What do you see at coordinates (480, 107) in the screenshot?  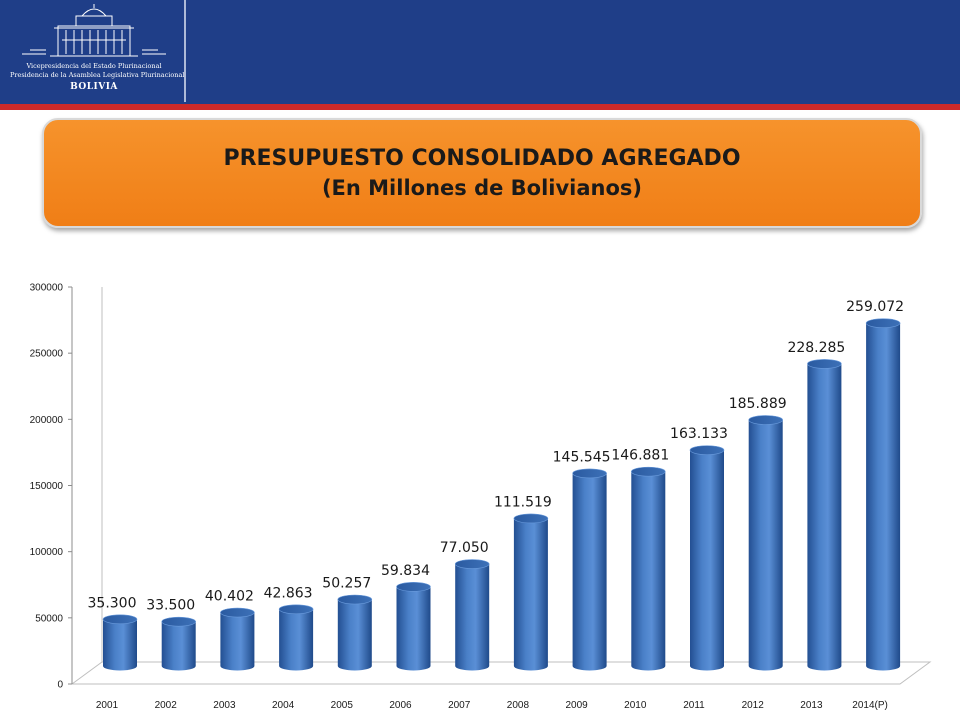 I see `header-accent-line` at bounding box center [480, 107].